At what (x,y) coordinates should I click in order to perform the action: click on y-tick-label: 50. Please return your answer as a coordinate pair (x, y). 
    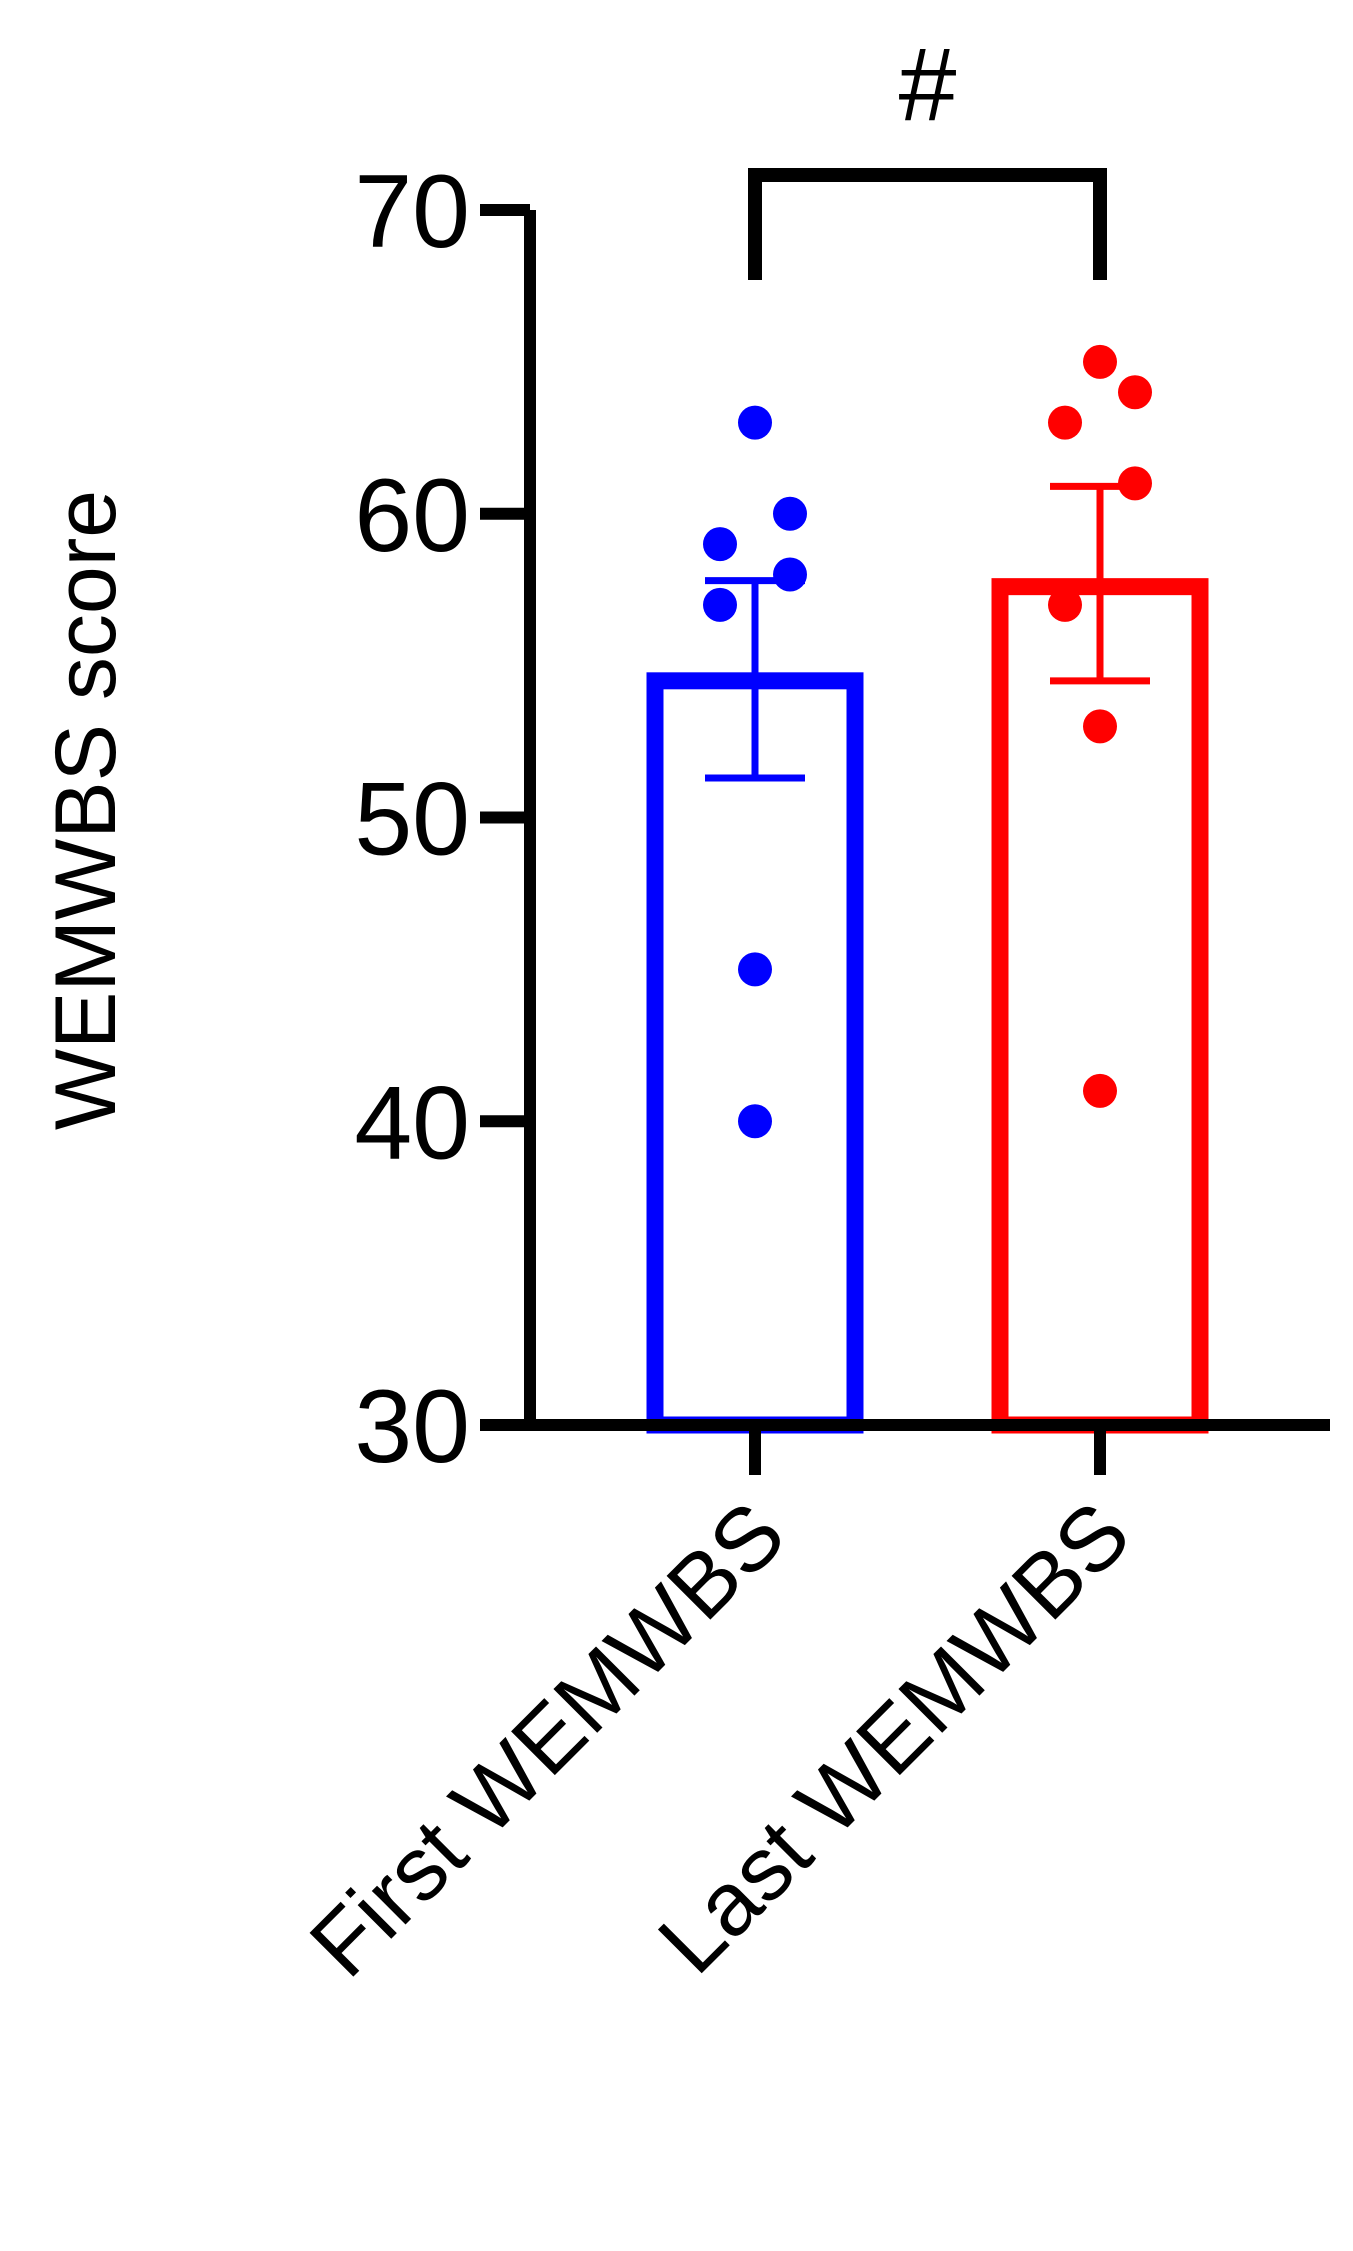
    Looking at the image, I should click on (412, 820).